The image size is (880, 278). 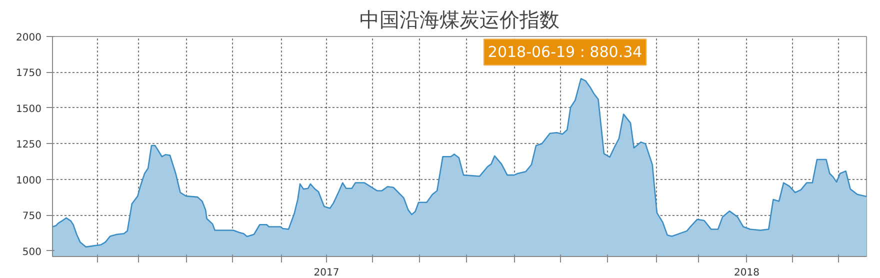 What do you see at coordinates (327, 273) in the screenshot?
I see `x-tick-label: 2017` at bounding box center [327, 273].